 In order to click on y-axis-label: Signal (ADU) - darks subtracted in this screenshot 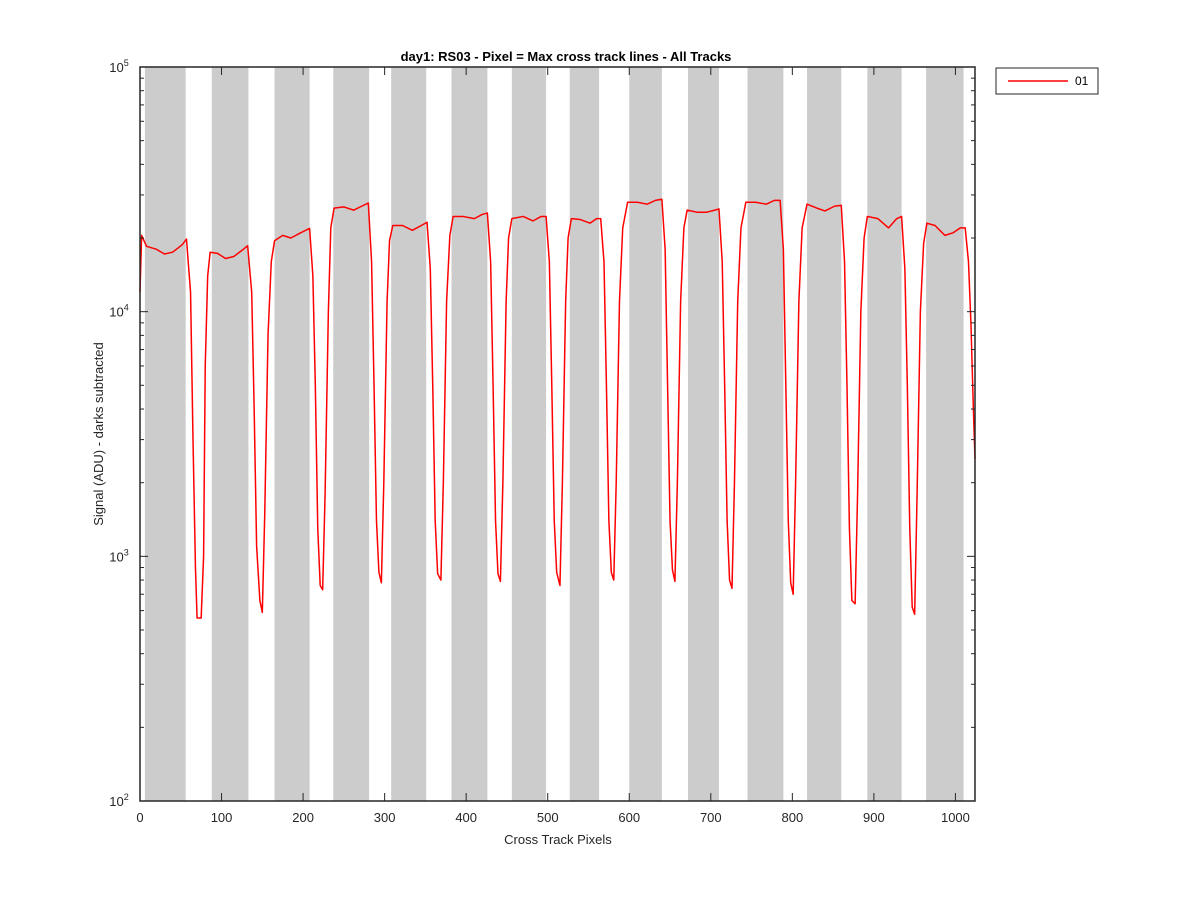, I will do `click(98, 434)`.